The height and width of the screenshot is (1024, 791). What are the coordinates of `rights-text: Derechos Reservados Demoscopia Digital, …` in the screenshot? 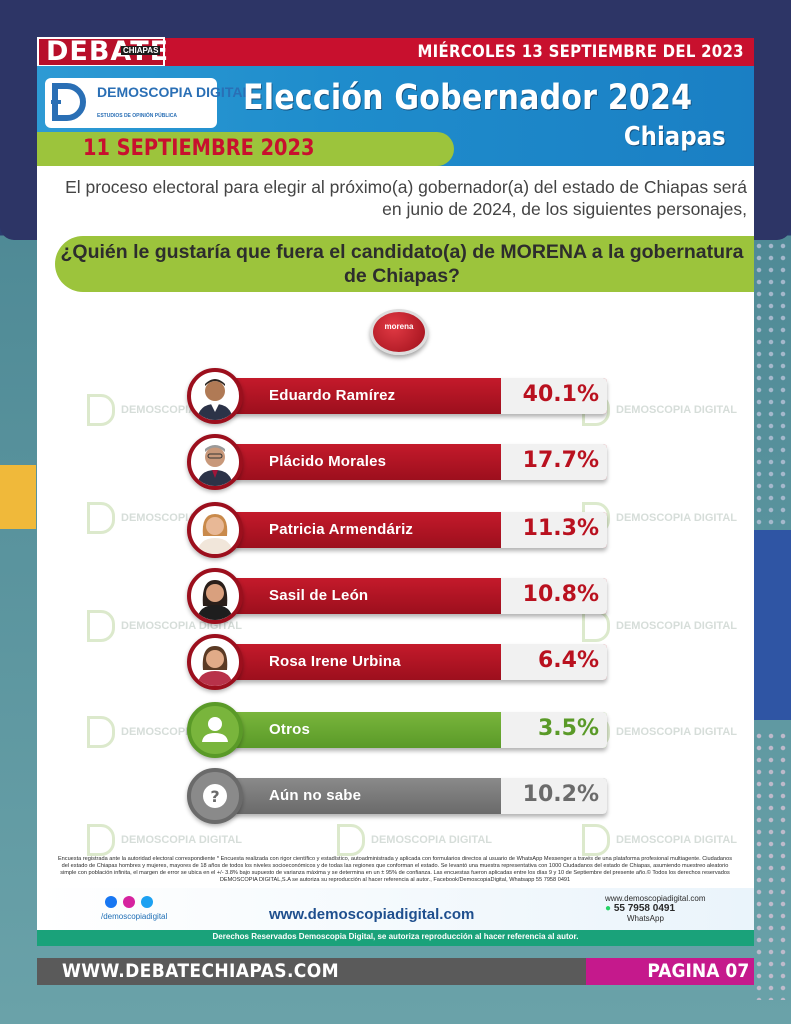 It's located at (395, 936).